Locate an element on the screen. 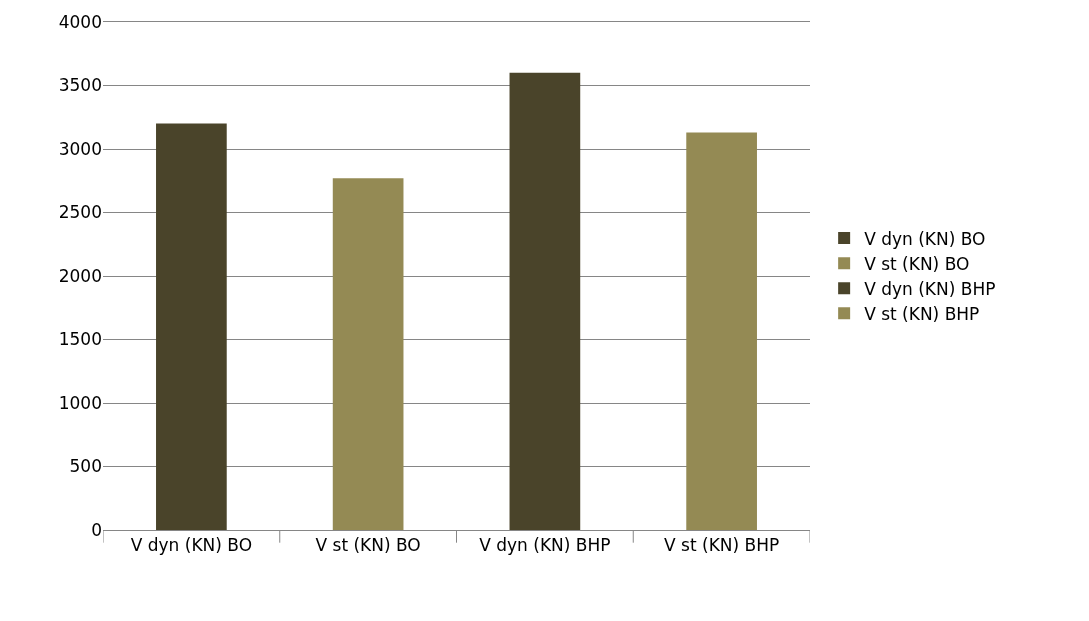 This screenshot has width=1089, height=621. legend-label: V dyn (KN) BHP is located at coordinates (930, 288).